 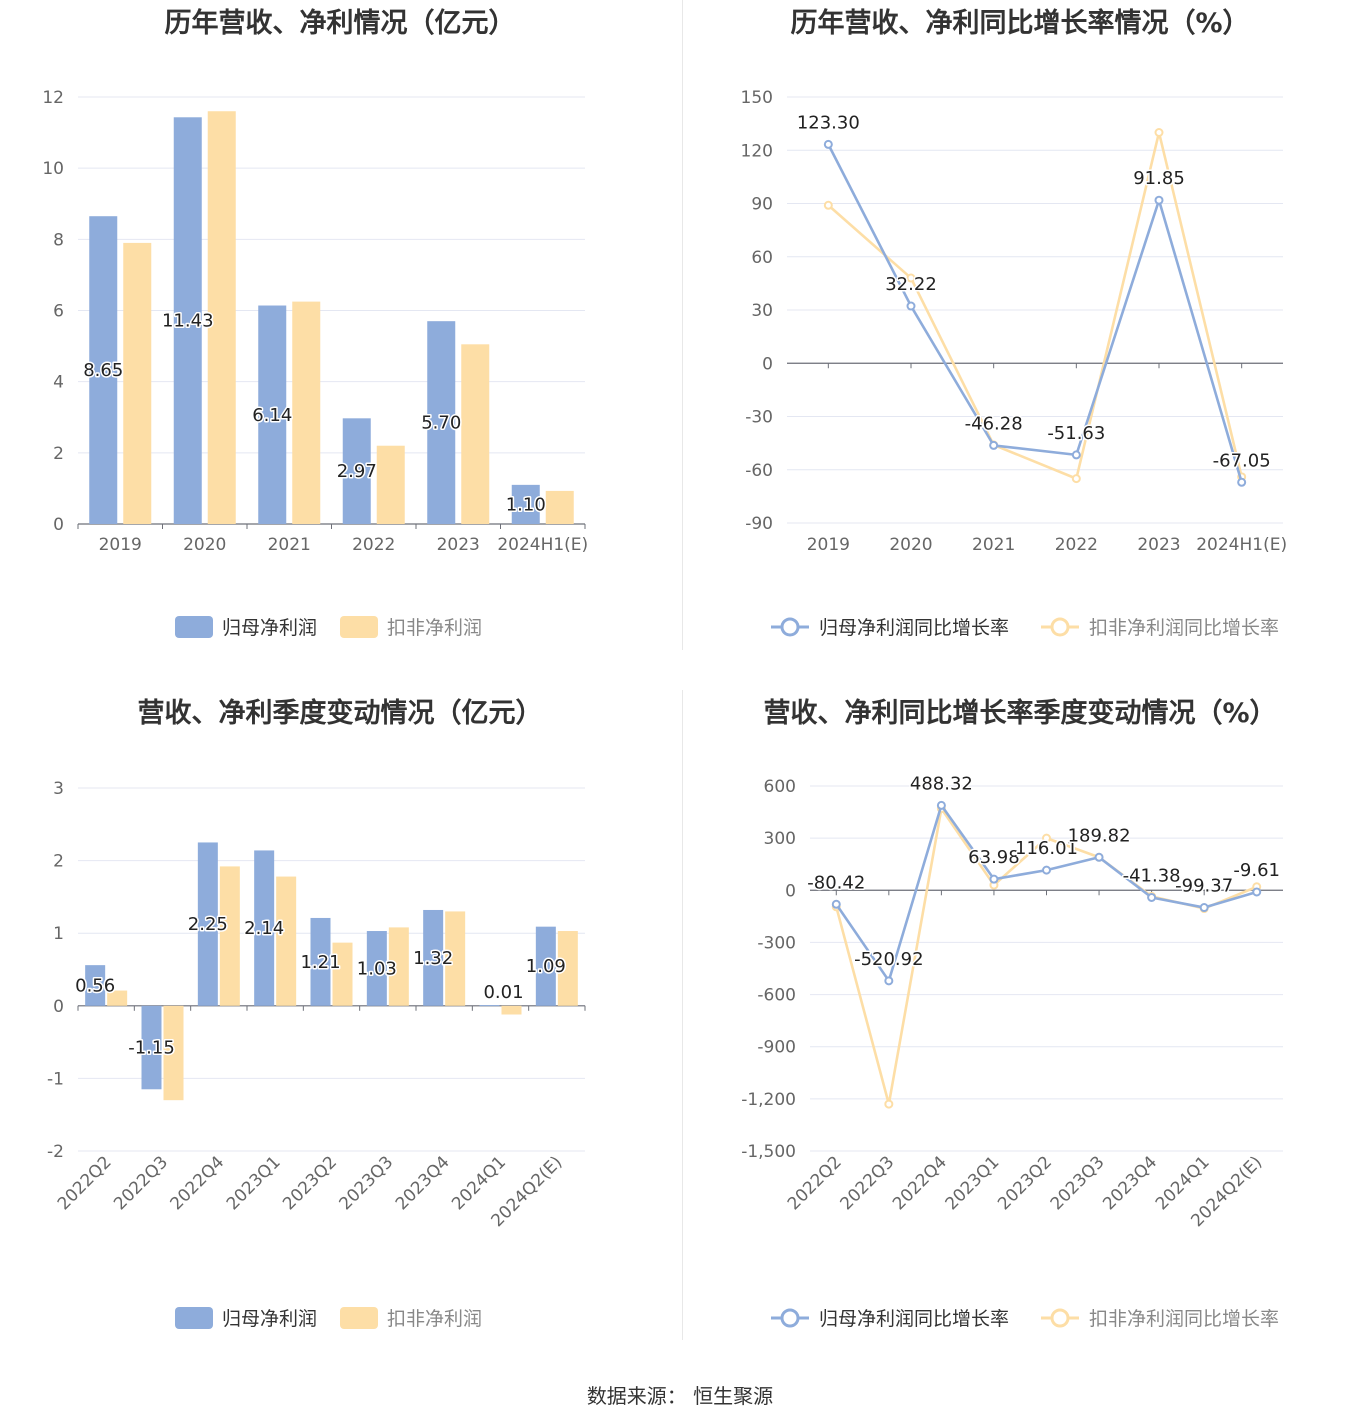 What do you see at coordinates (757, 98) in the screenshot?
I see `y-tick-label: 150` at bounding box center [757, 98].